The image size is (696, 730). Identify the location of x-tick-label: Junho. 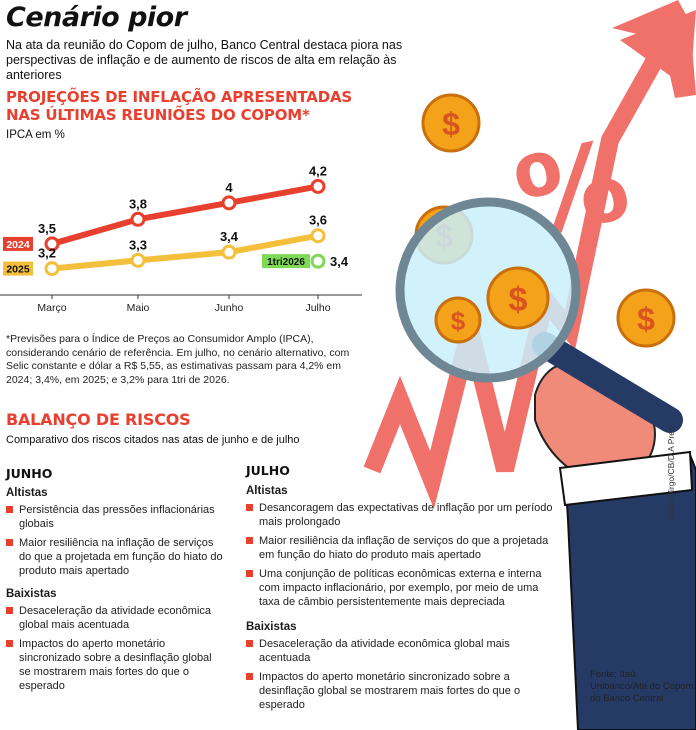
(229, 308).